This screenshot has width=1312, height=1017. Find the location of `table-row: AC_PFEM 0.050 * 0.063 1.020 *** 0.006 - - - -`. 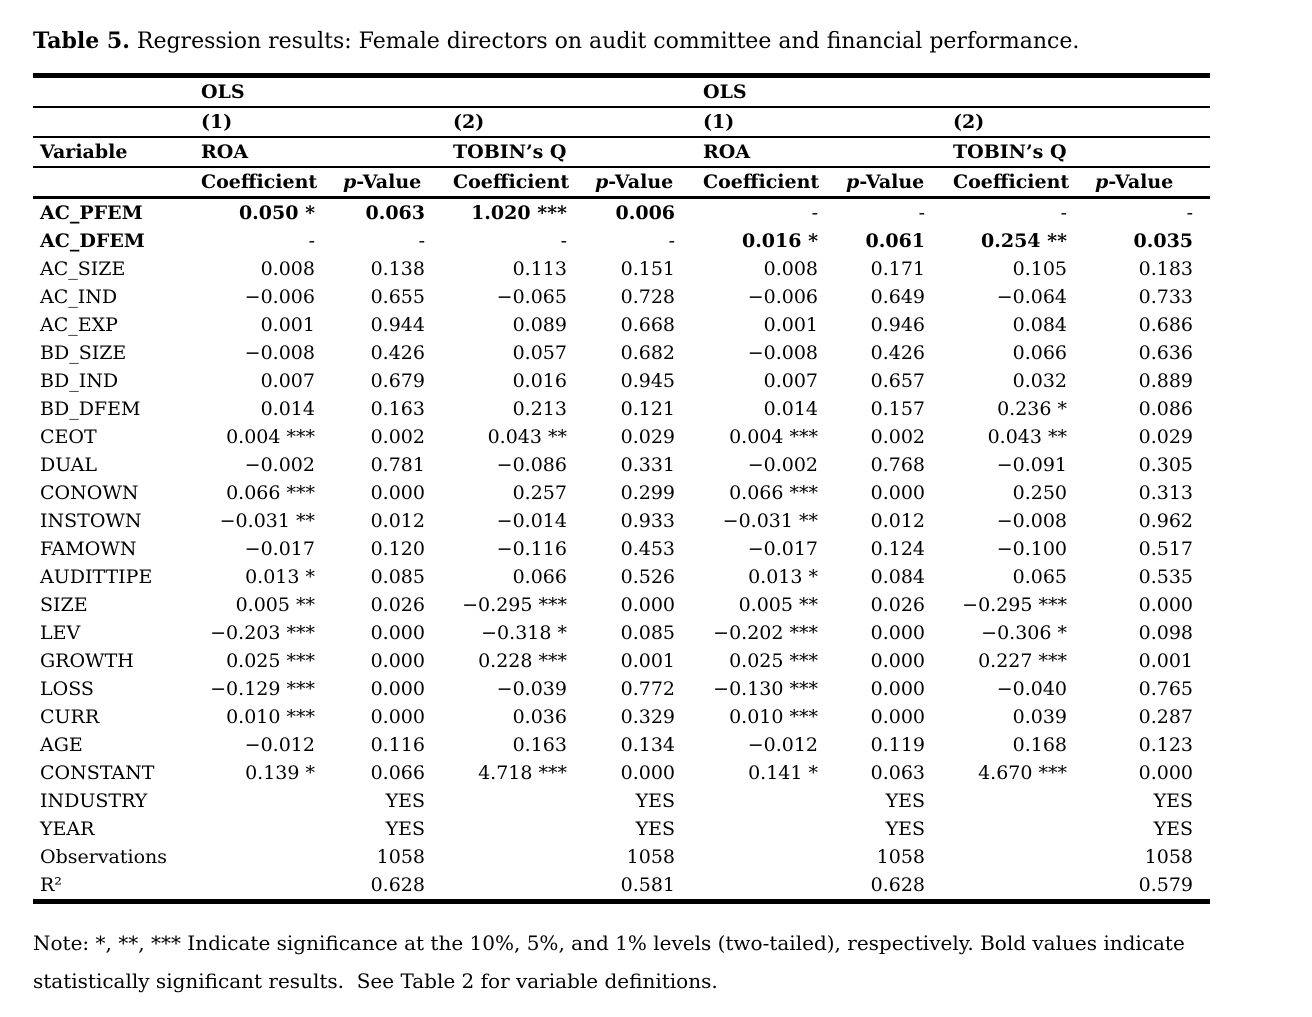

table-row: AC_PFEM 0.050 * 0.063 1.020 *** 0.006 - - - - is located at coordinates (621, 213).